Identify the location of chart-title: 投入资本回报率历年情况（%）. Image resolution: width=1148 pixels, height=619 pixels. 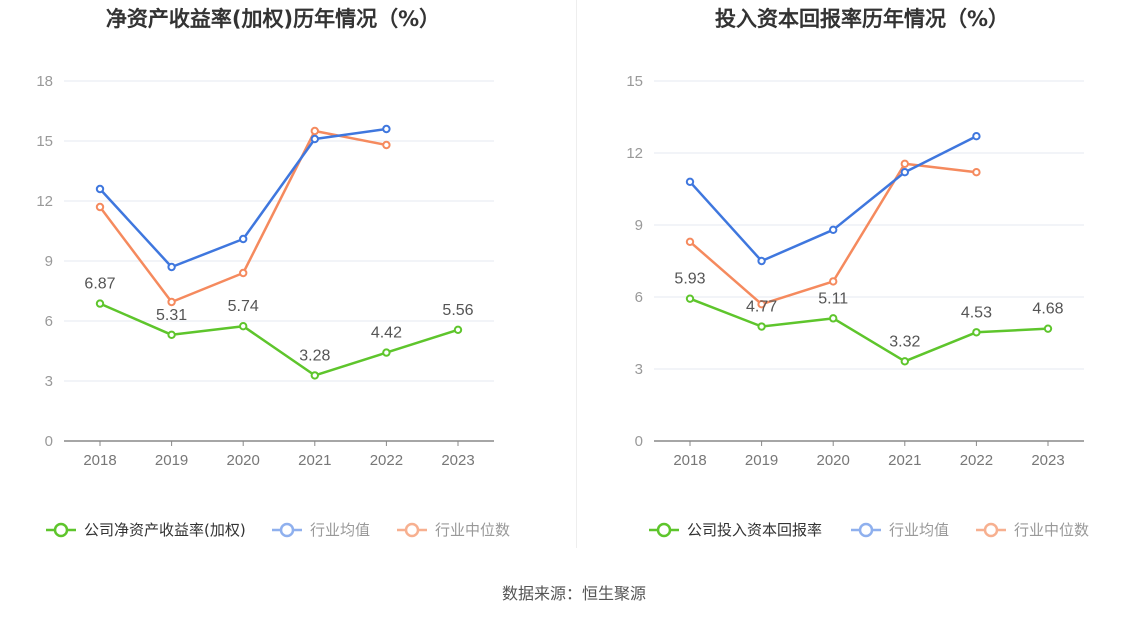
(862, 19).